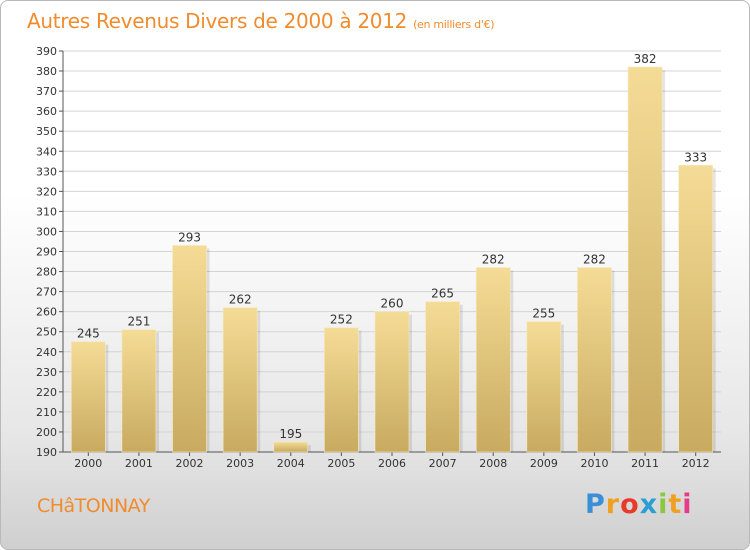 The width and height of the screenshot is (750, 550). I want to click on value-label: 245, so click(88, 334).